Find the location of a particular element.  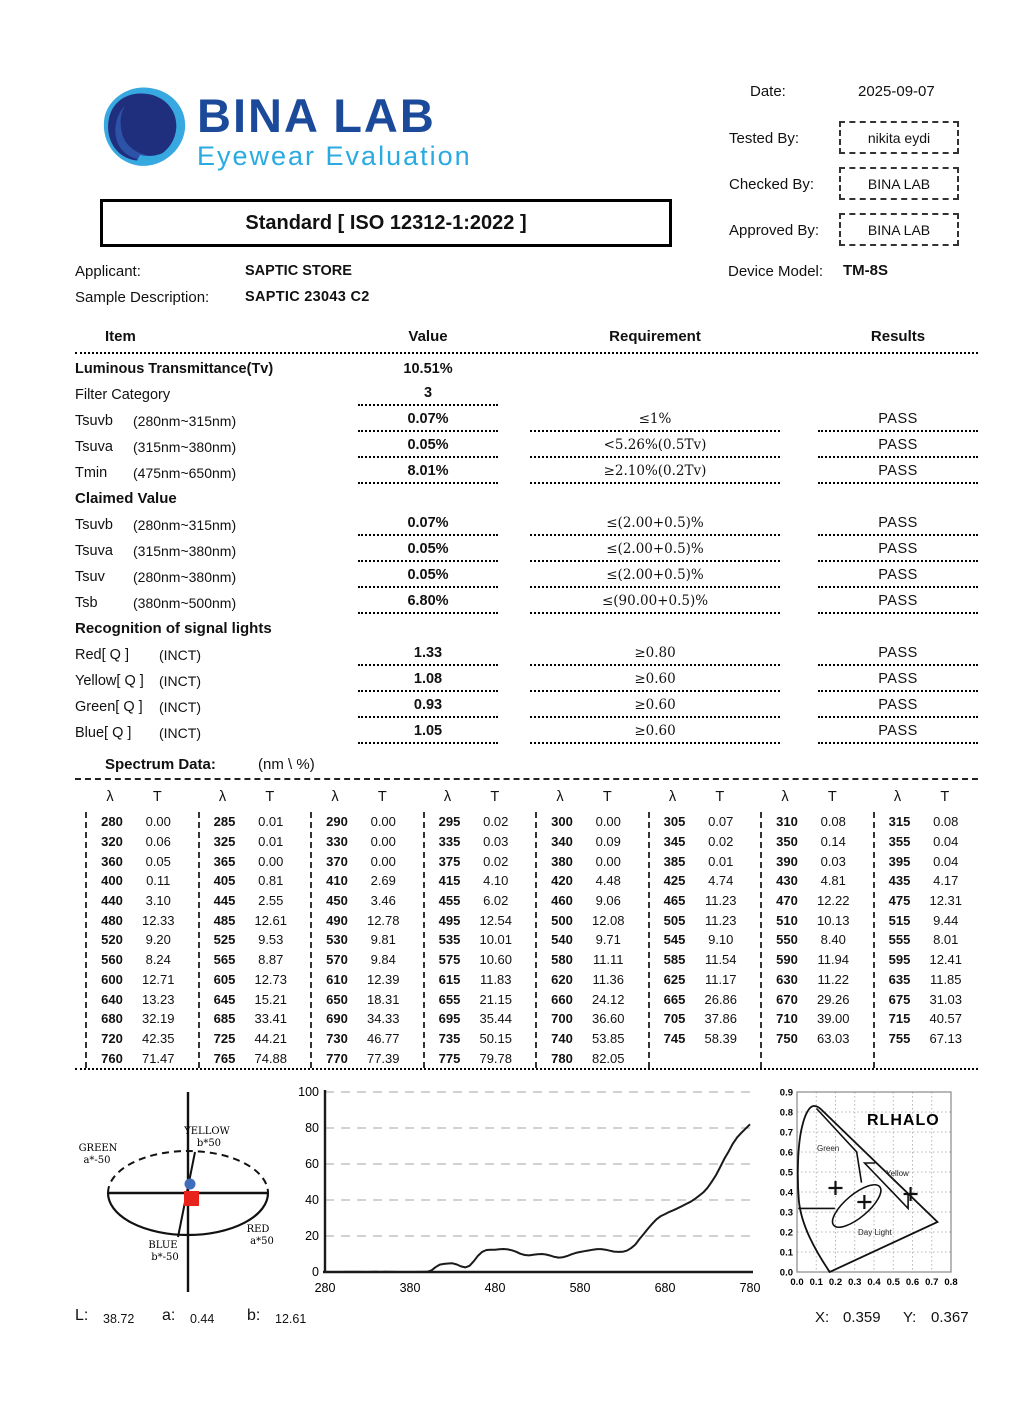

y-tick-label: 20 is located at coordinates (312, 1236).